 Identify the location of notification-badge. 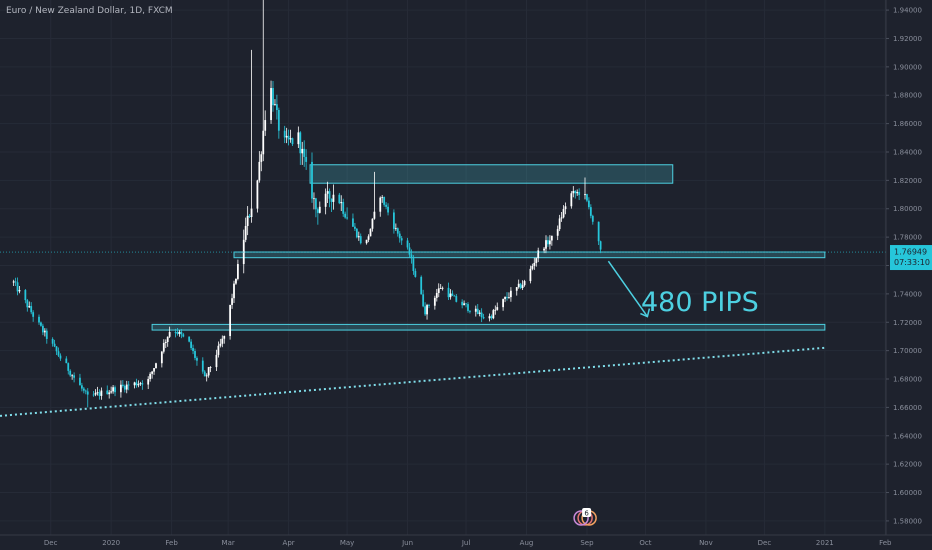
(587, 512).